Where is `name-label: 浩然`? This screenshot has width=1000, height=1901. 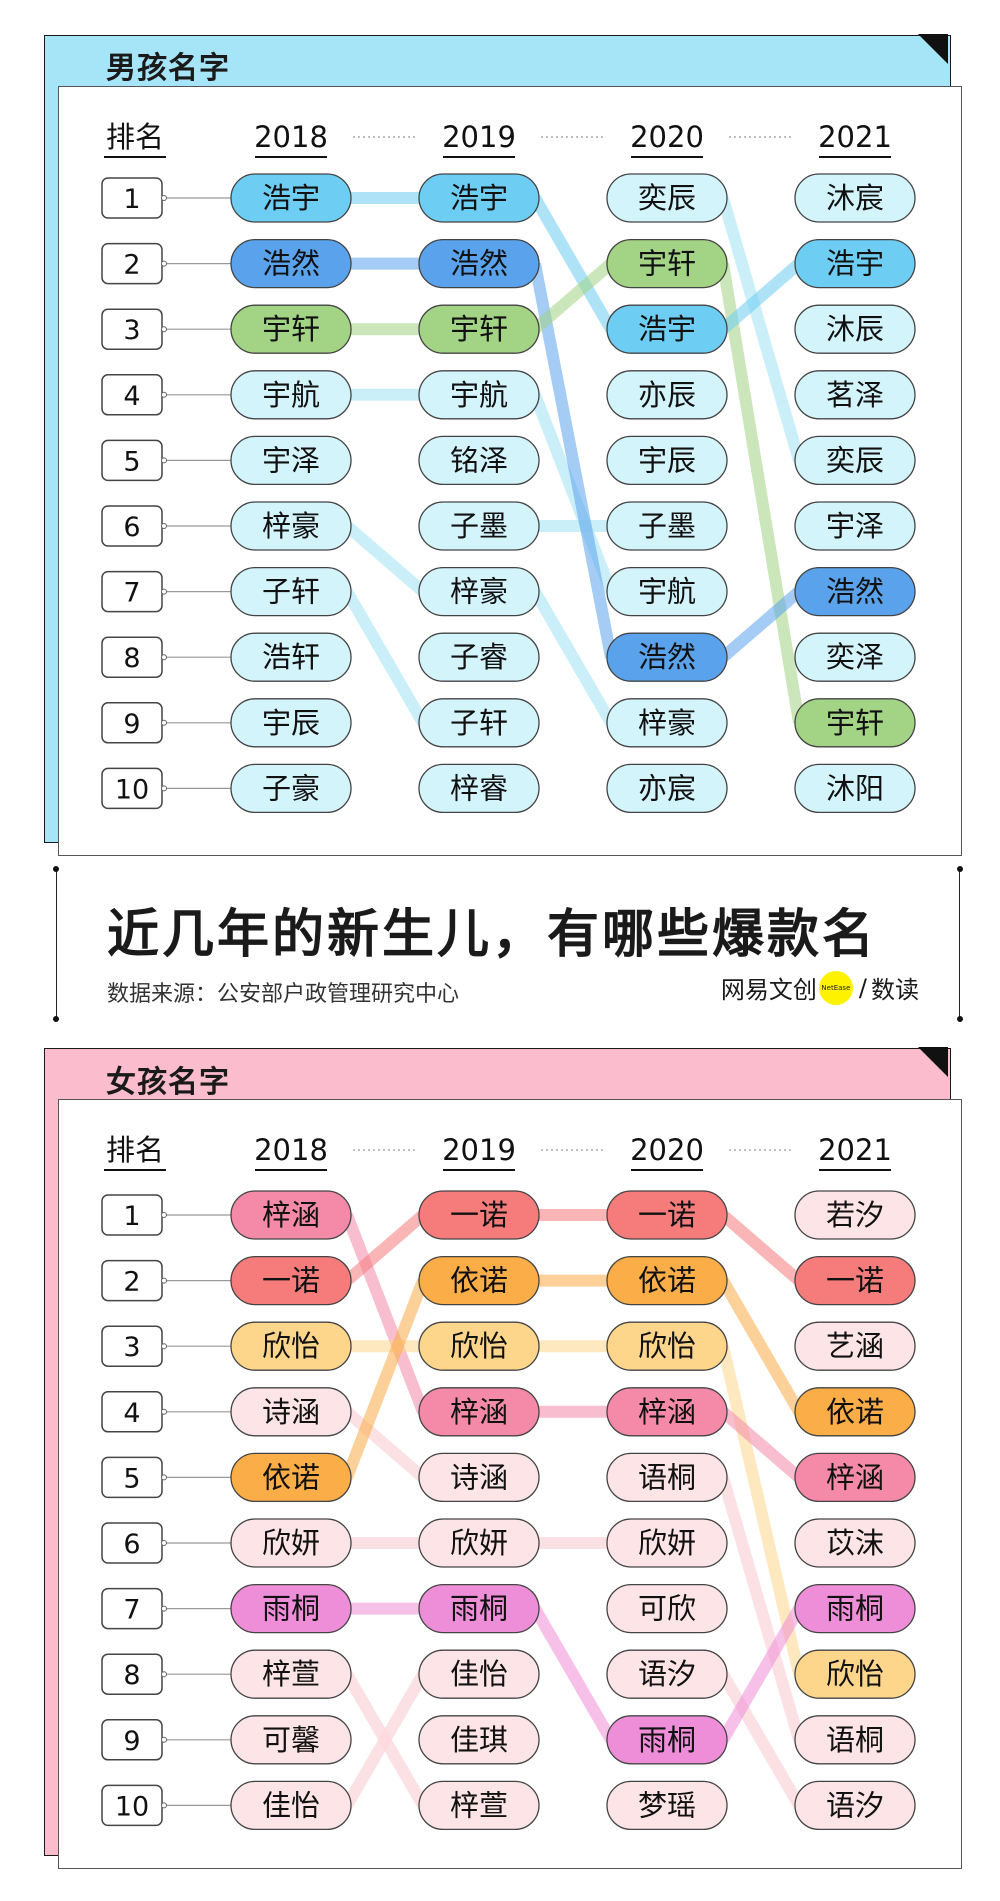
name-label: 浩然 is located at coordinates (291, 264).